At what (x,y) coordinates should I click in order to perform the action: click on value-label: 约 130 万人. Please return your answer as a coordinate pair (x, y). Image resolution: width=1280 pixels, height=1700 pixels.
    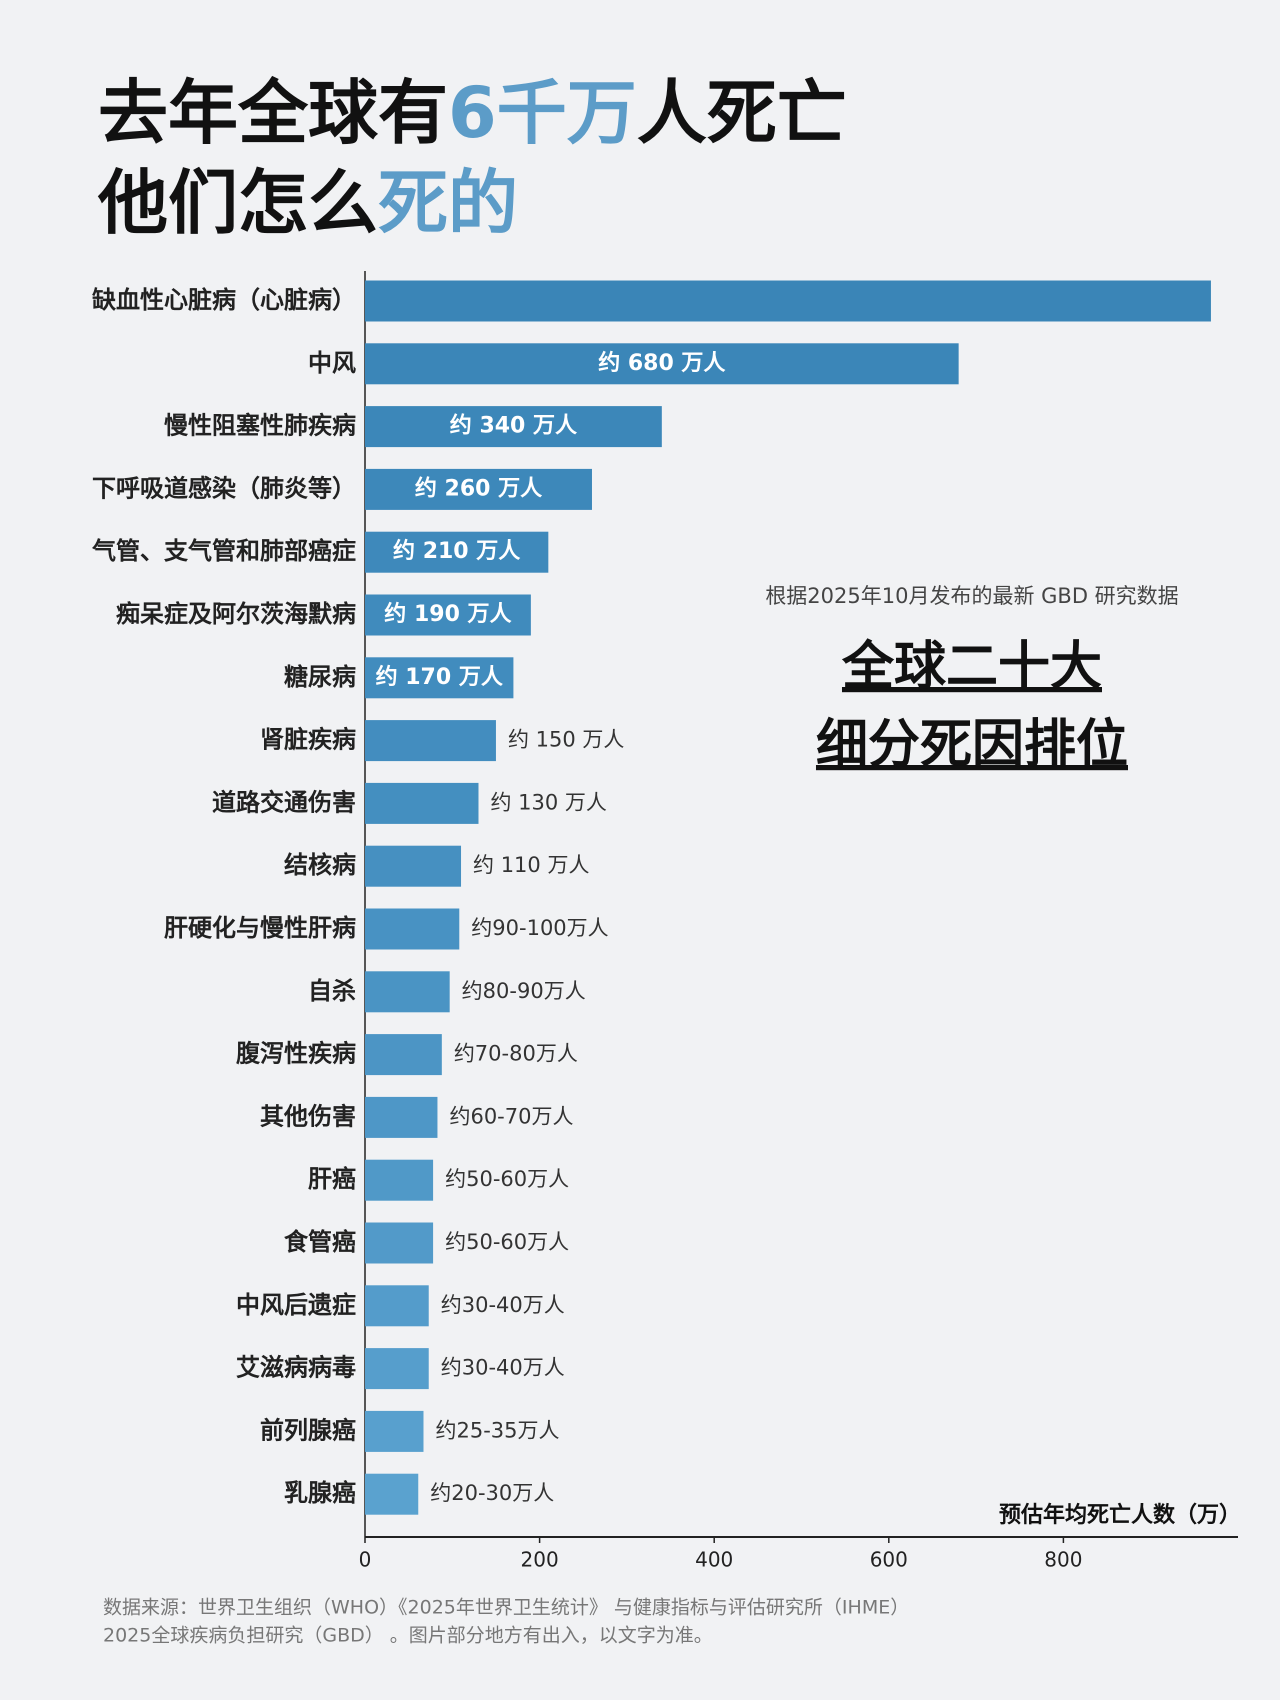
    Looking at the image, I should click on (548, 802).